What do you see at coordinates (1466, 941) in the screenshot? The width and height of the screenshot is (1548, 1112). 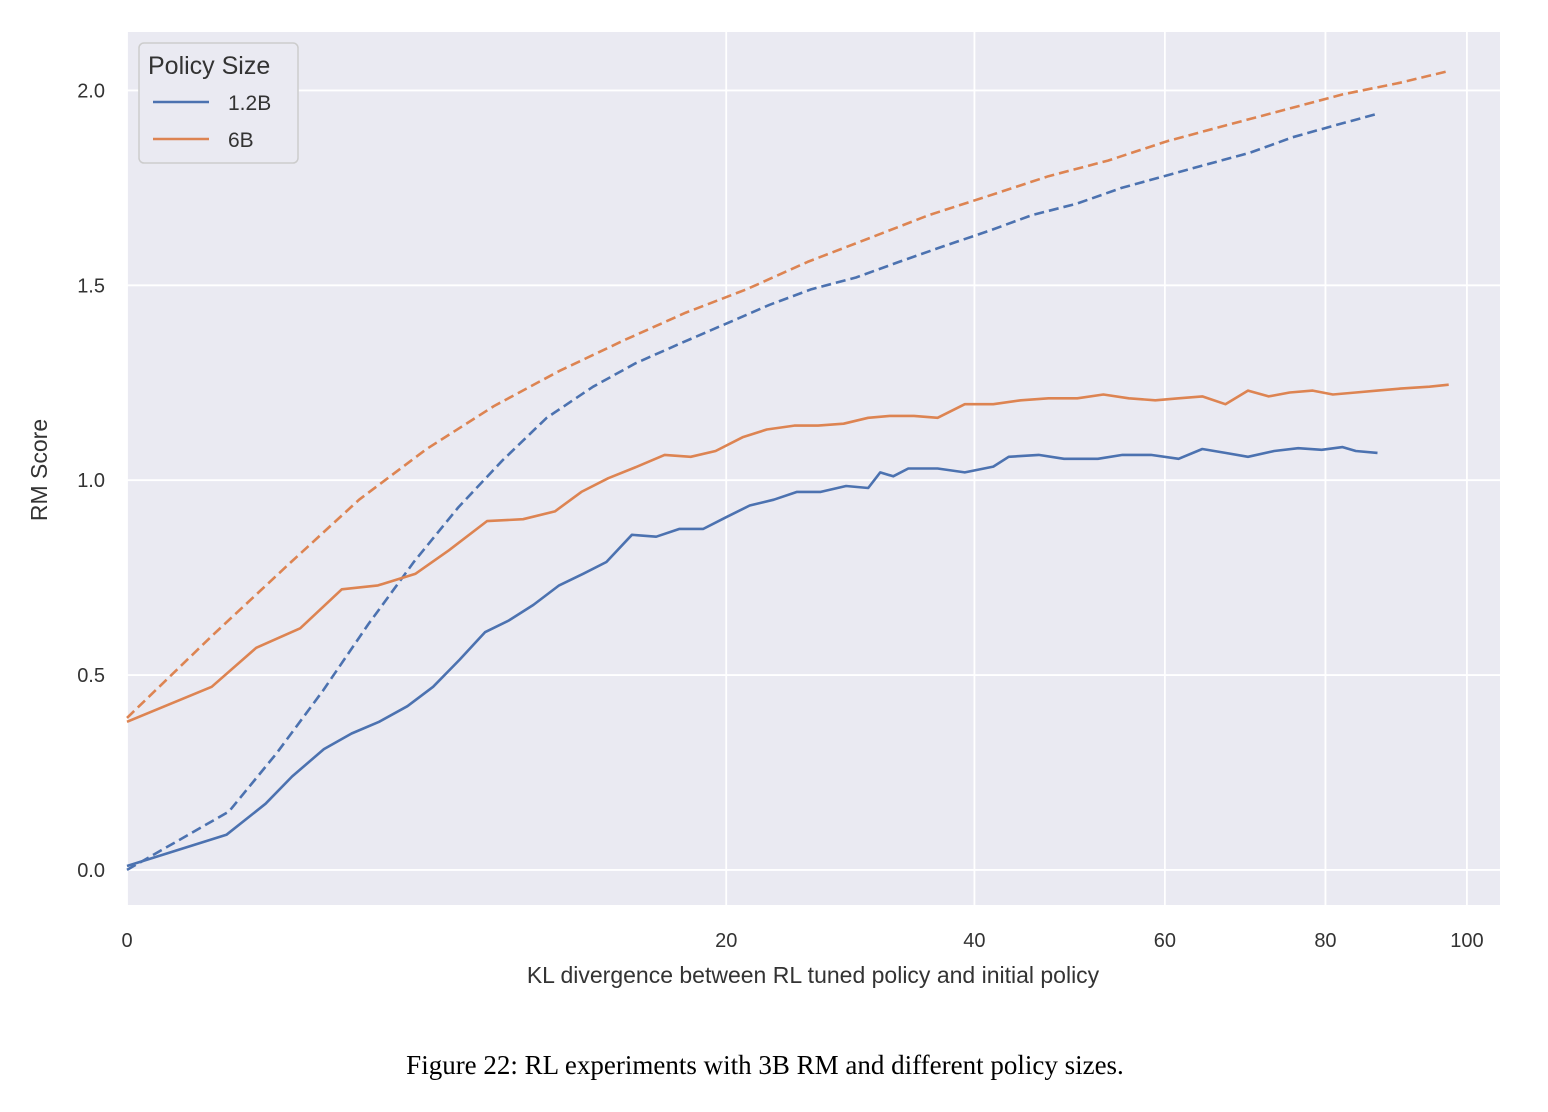 I see `x-tick-label: 100` at bounding box center [1466, 941].